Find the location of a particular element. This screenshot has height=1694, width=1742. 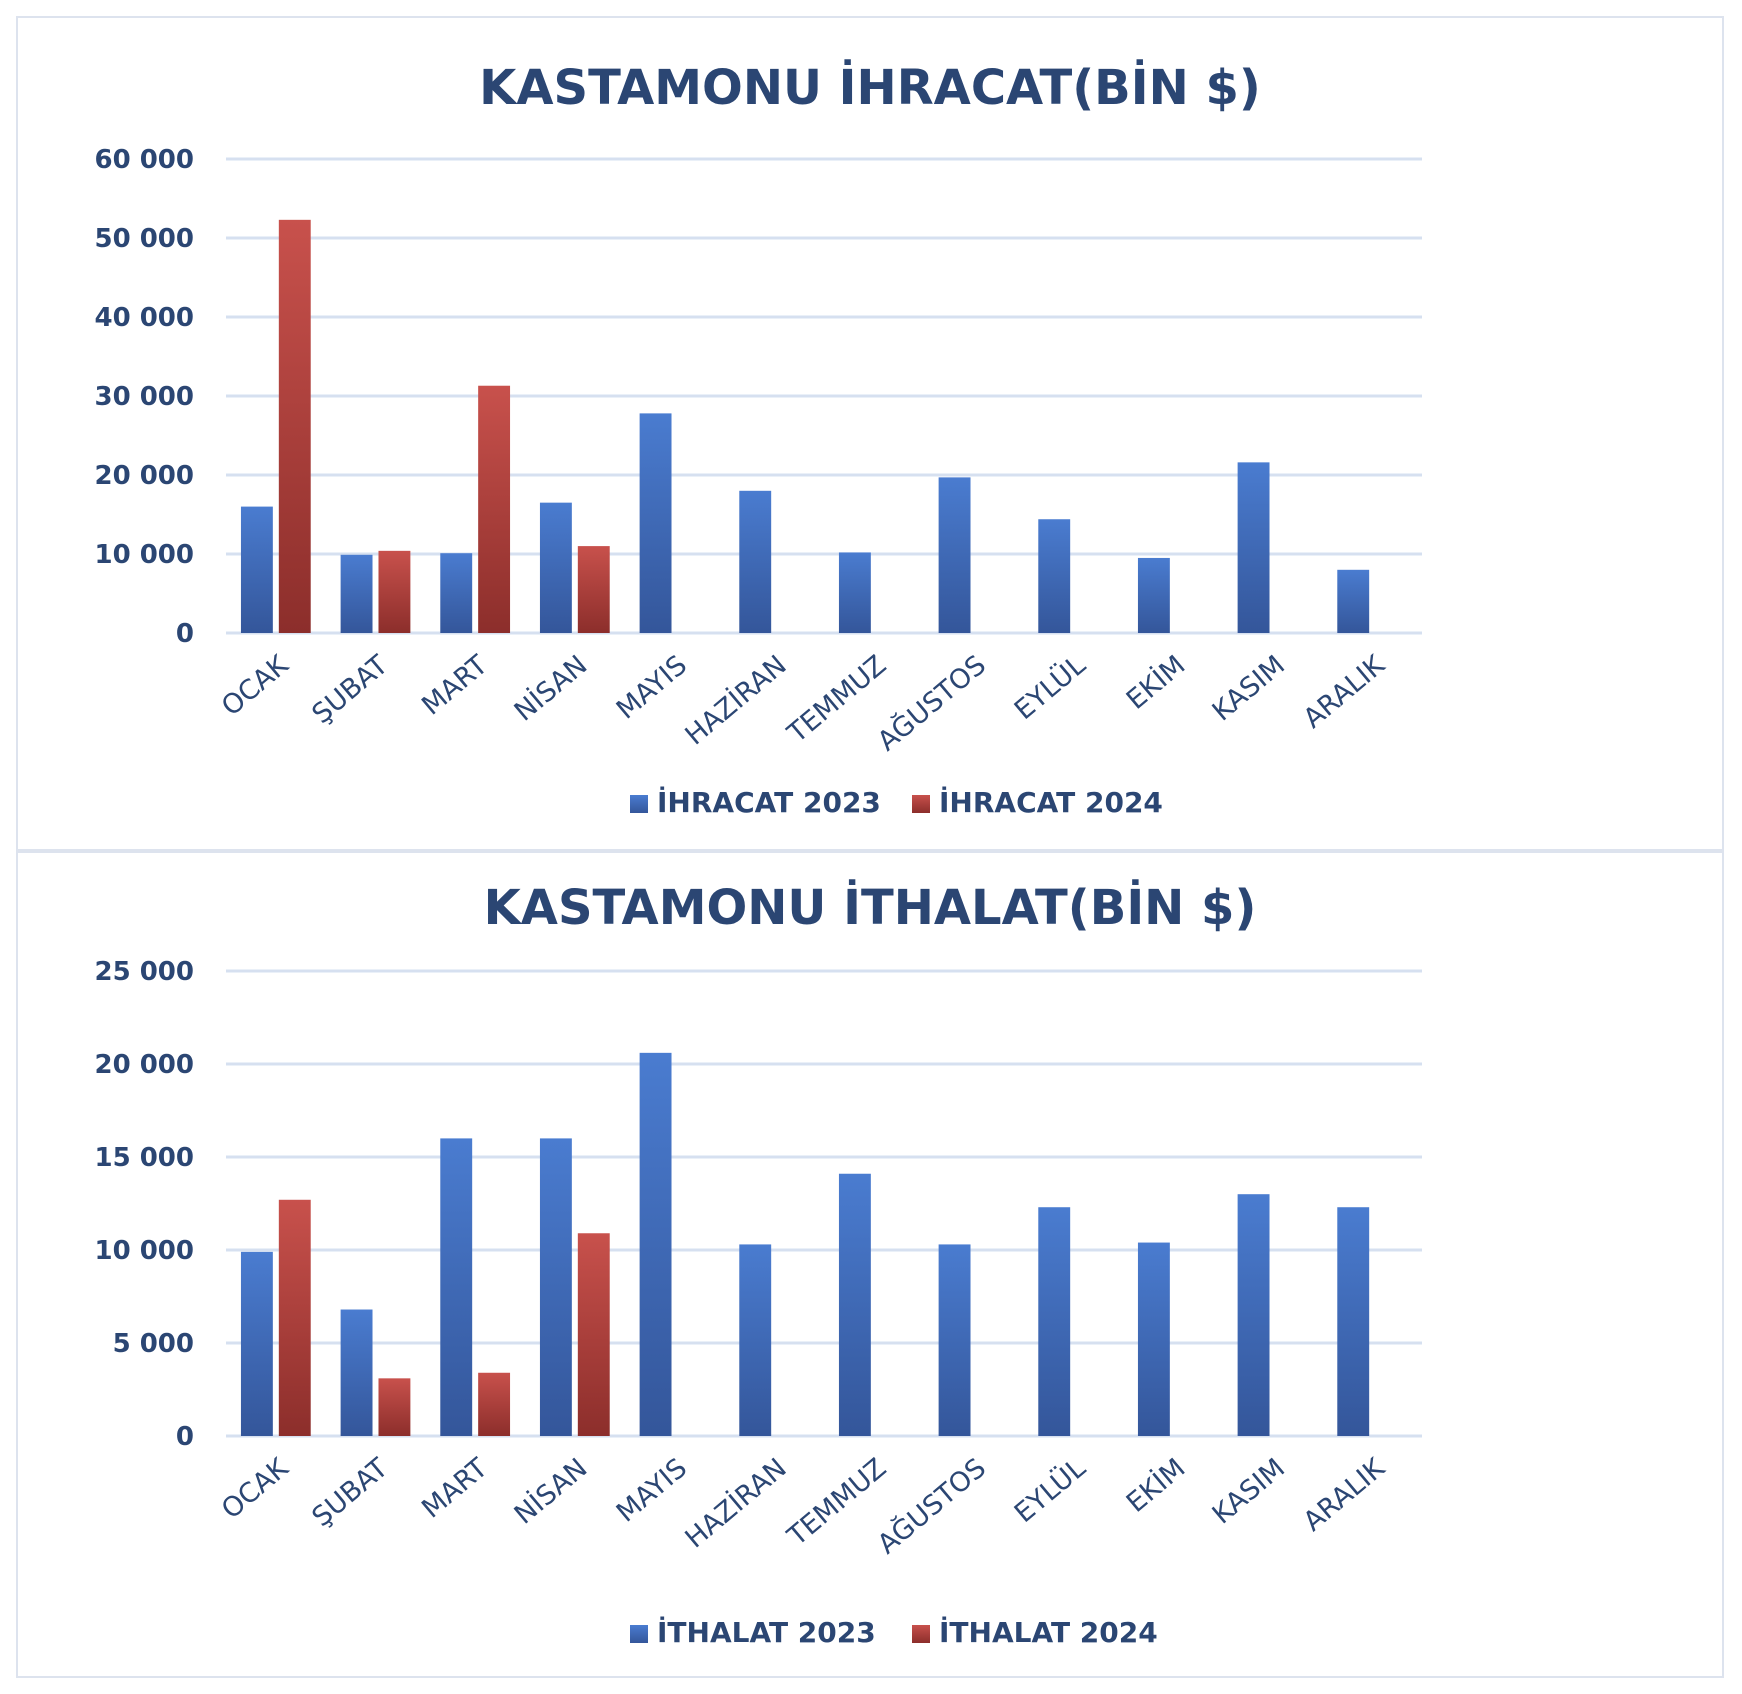

export-x-tick-label: EYLÜL is located at coordinates (1049, 687).